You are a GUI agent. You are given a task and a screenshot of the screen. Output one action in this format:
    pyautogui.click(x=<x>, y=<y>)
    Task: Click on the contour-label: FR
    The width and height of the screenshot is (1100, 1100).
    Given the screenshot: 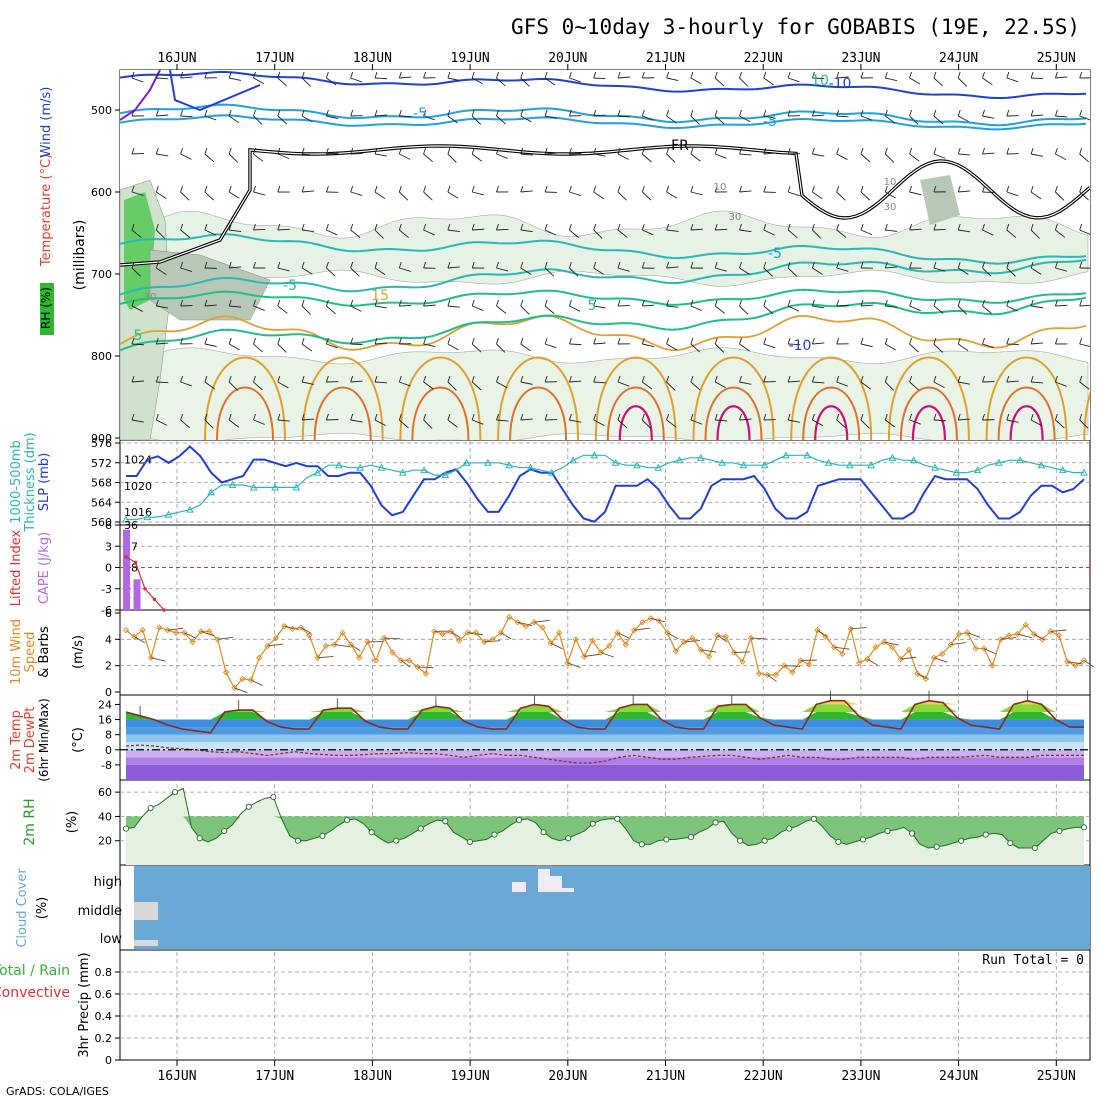 What is the action you would take?
    pyautogui.click(x=680, y=146)
    